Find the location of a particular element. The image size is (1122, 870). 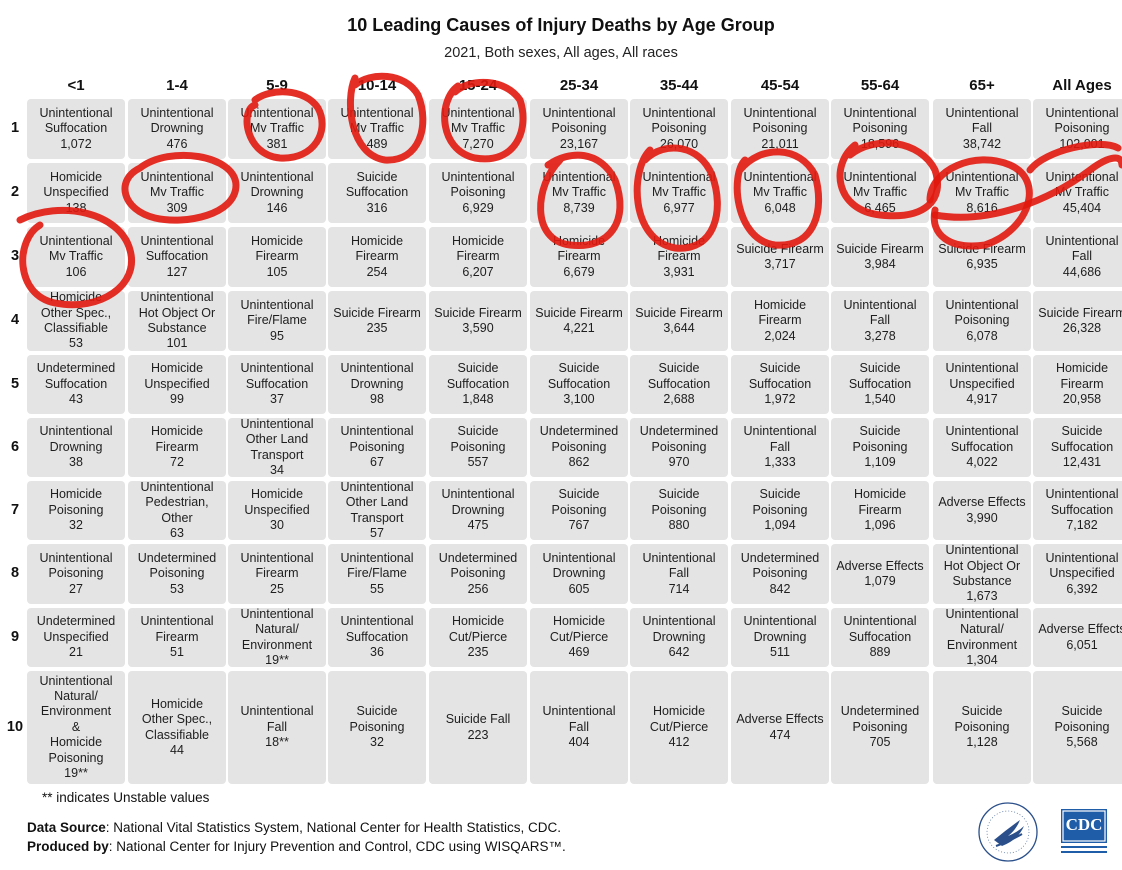

table-cell: Unintentional Drowning 476 is located at coordinates (177, 129).